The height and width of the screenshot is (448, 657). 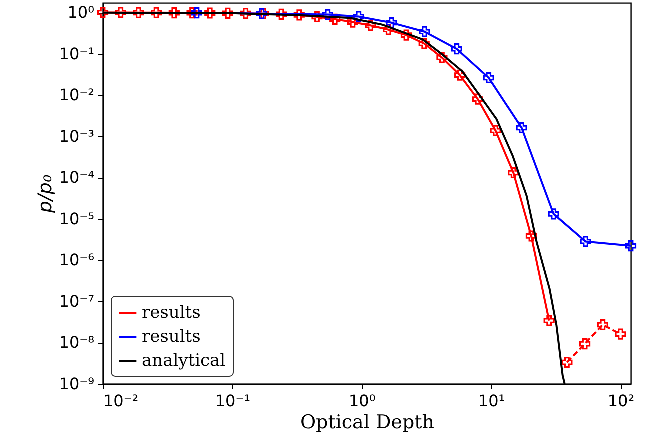 I want to click on x-axis-title: Optical Depth, so click(x=367, y=423).